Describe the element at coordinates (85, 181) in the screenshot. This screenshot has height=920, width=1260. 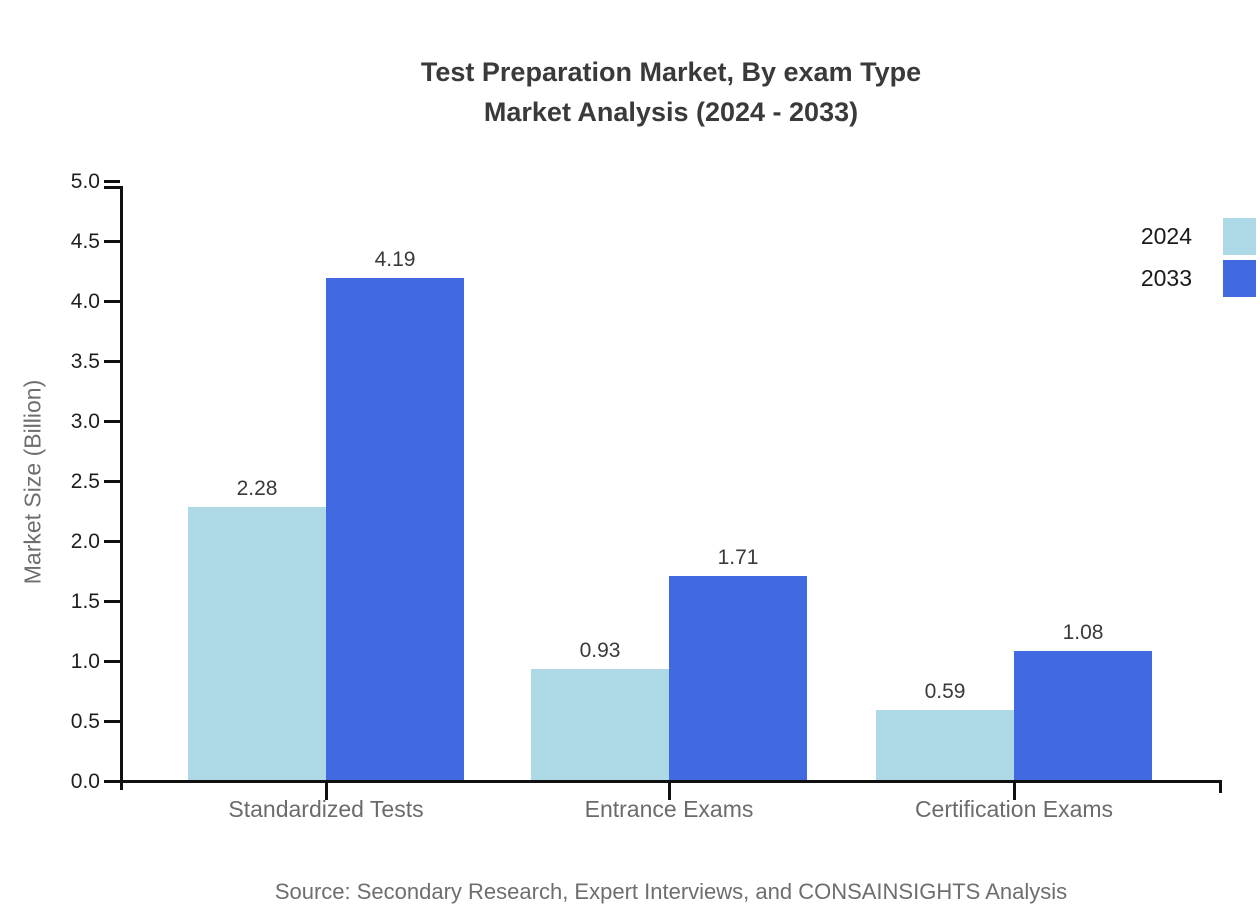
I see `y-tick-label: 5.0` at that location.